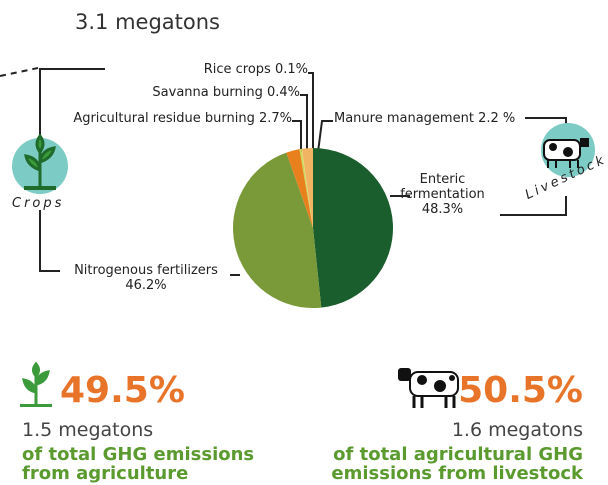  Describe the element at coordinates (147, 22) in the screenshot. I see `chart-title: 3.1 megatons` at that location.